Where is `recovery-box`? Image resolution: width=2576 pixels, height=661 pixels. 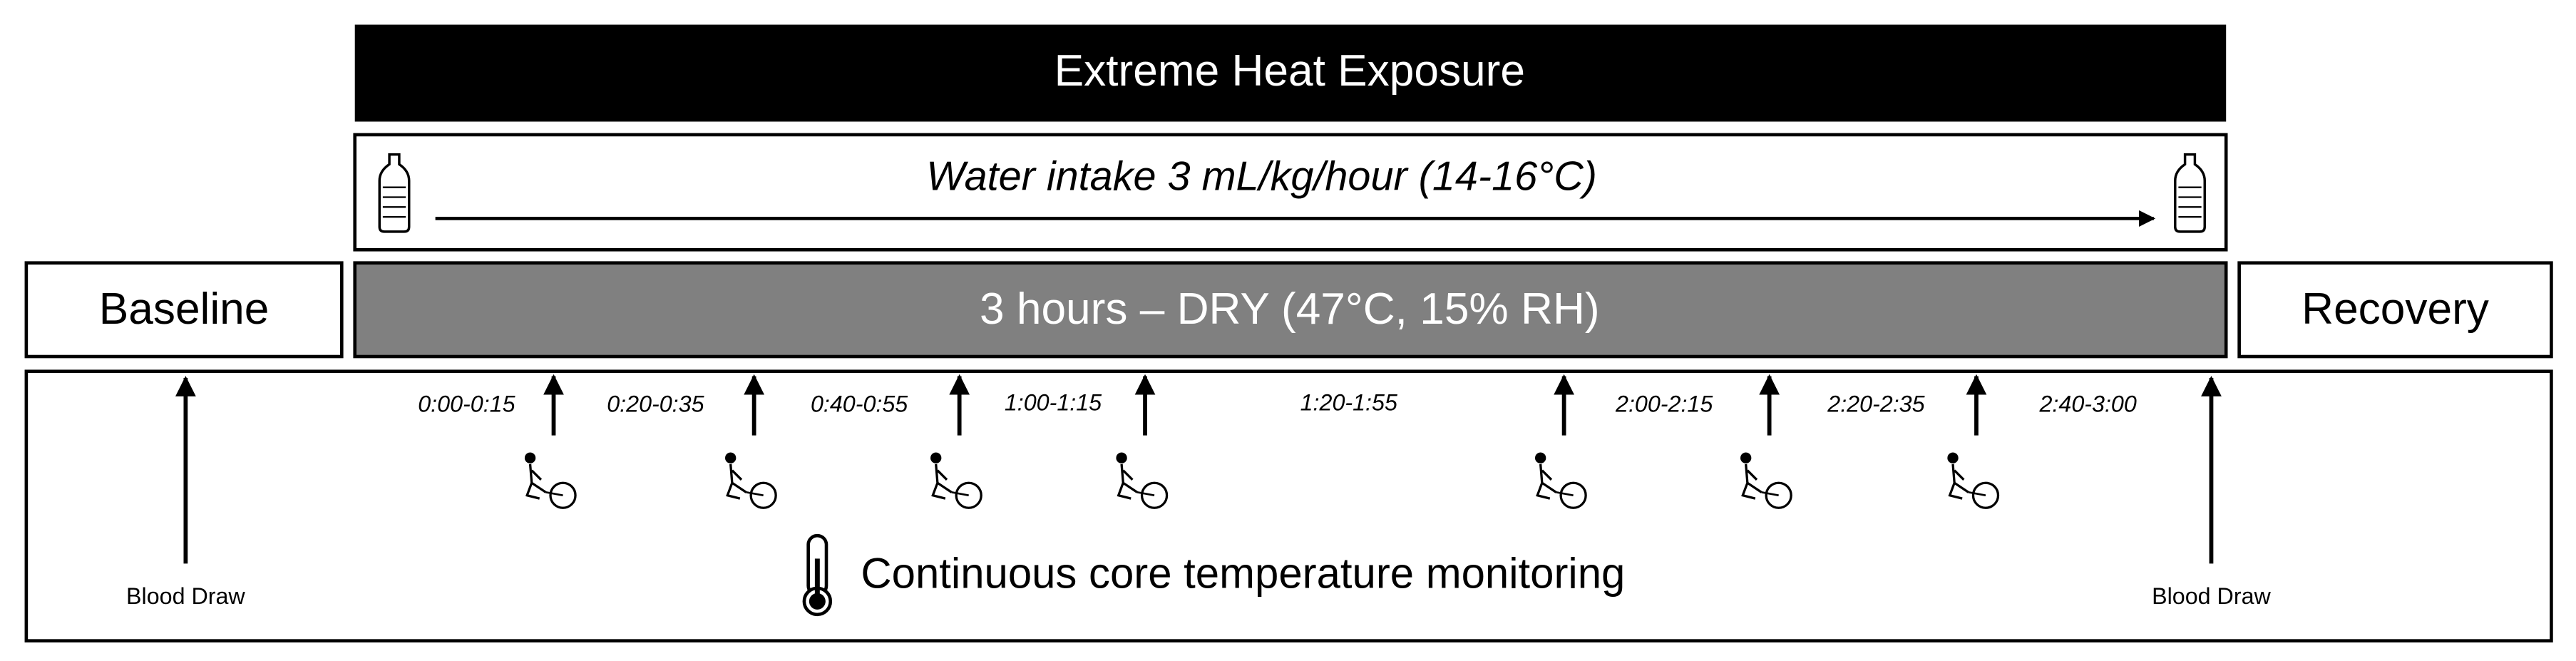
recovery-box is located at coordinates (2395, 310).